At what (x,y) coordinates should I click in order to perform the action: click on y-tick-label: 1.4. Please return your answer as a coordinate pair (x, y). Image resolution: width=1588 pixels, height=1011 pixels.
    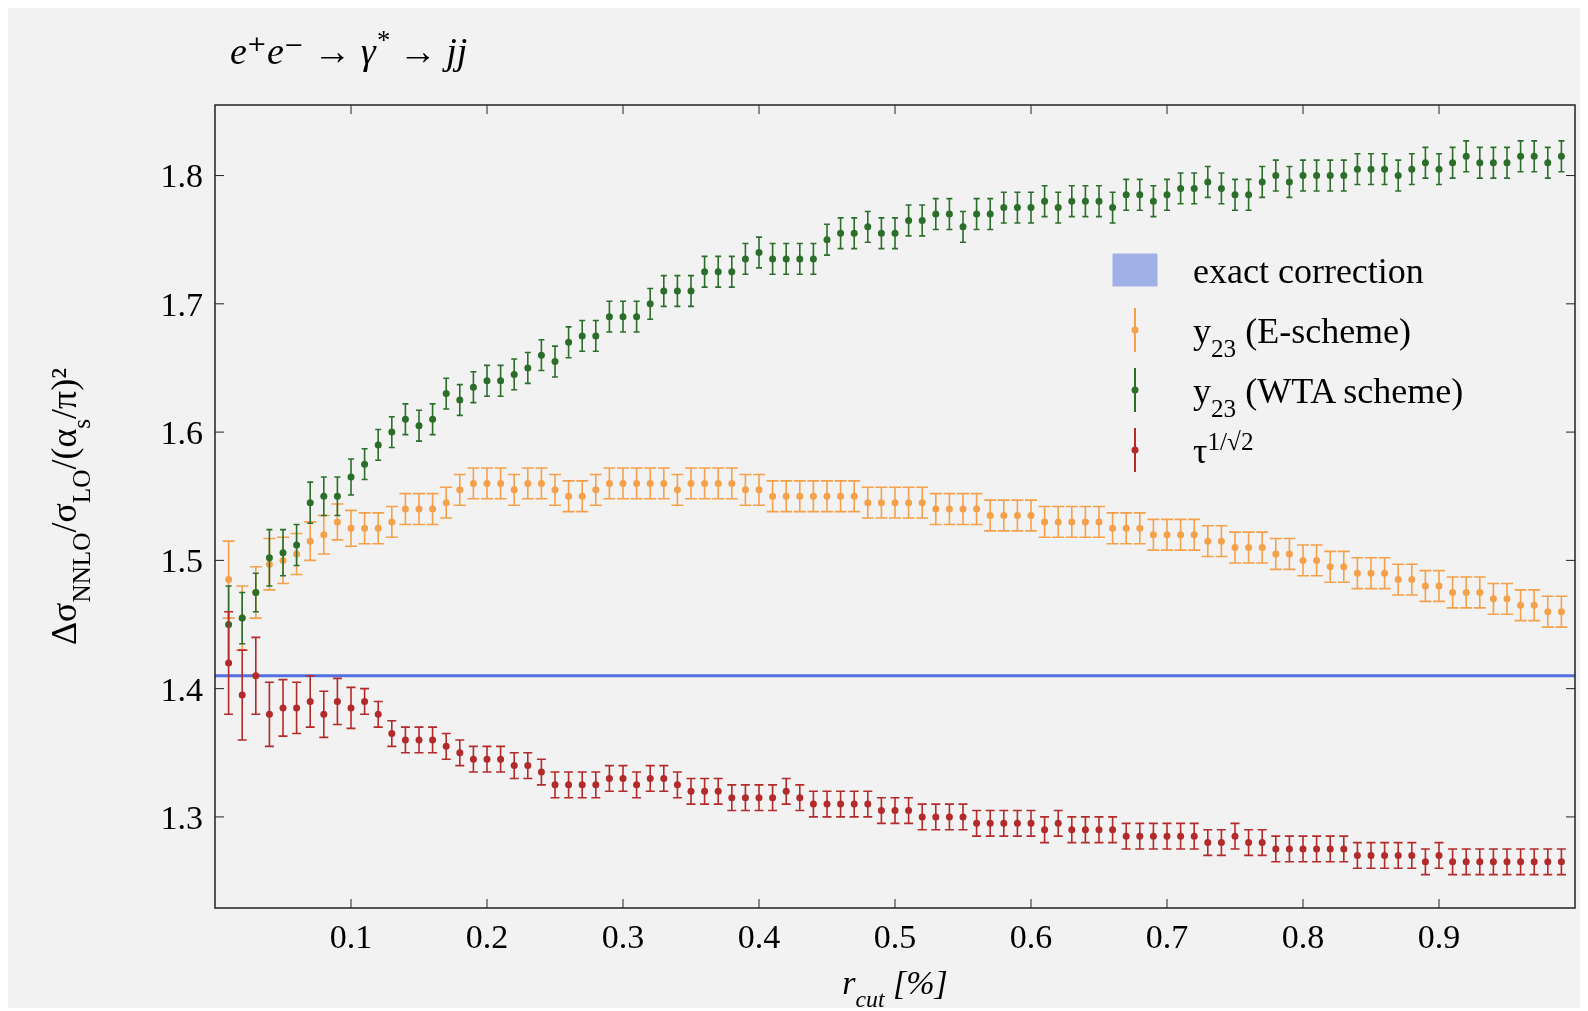
    Looking at the image, I should click on (181, 689).